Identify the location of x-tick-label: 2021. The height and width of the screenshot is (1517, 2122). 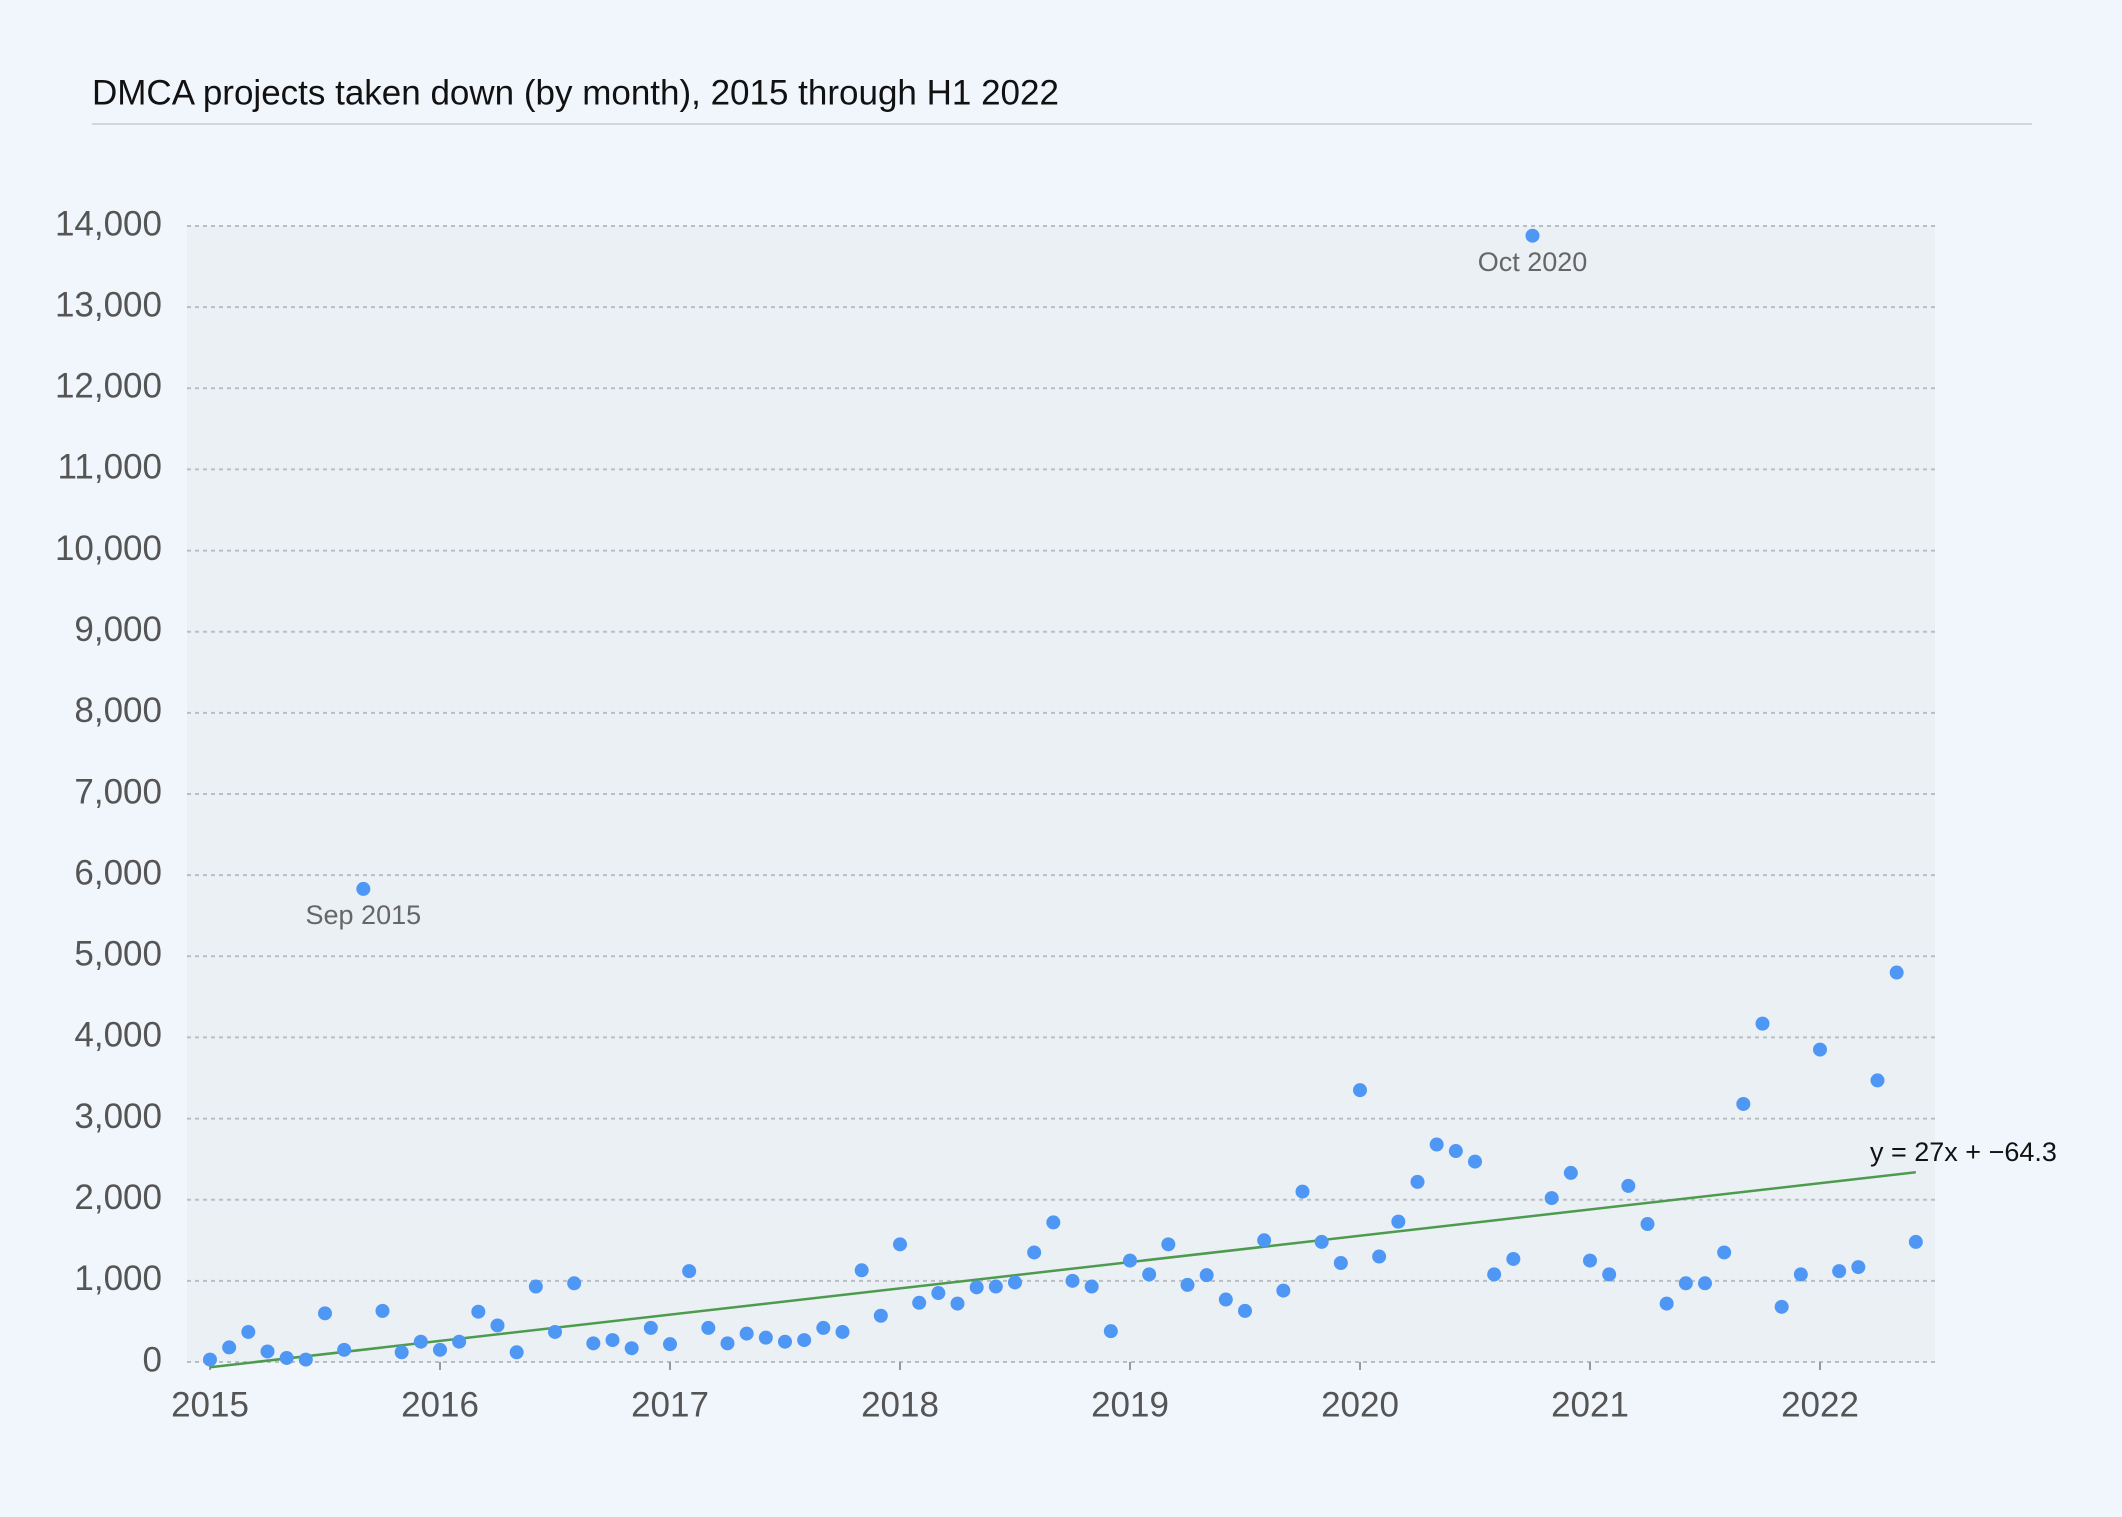
(1590, 1404).